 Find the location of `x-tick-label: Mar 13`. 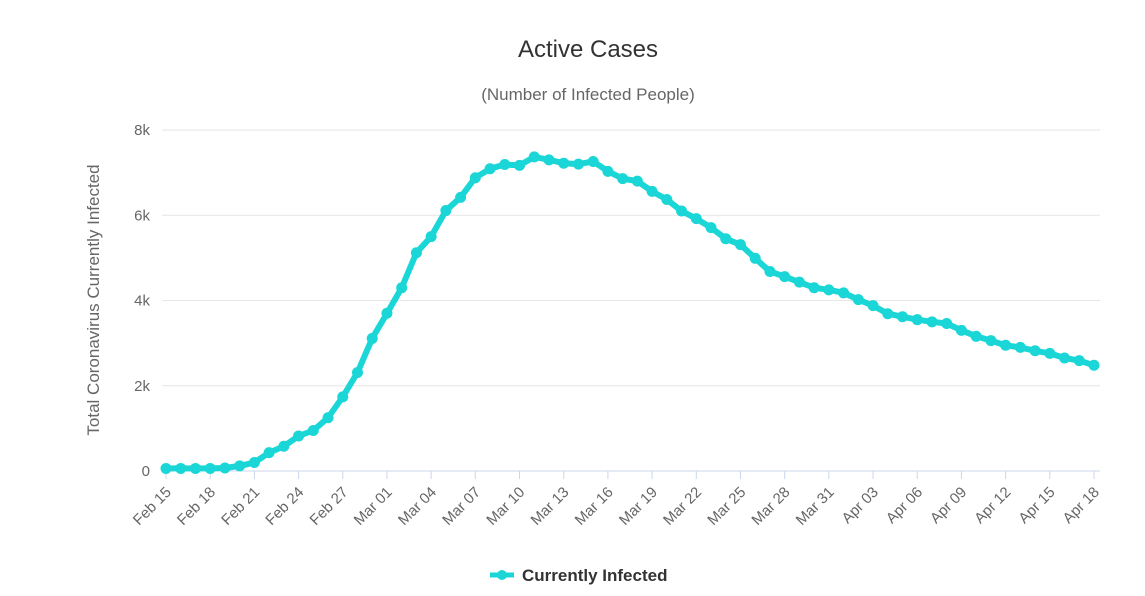

x-tick-label: Mar 13 is located at coordinates (550, 506).